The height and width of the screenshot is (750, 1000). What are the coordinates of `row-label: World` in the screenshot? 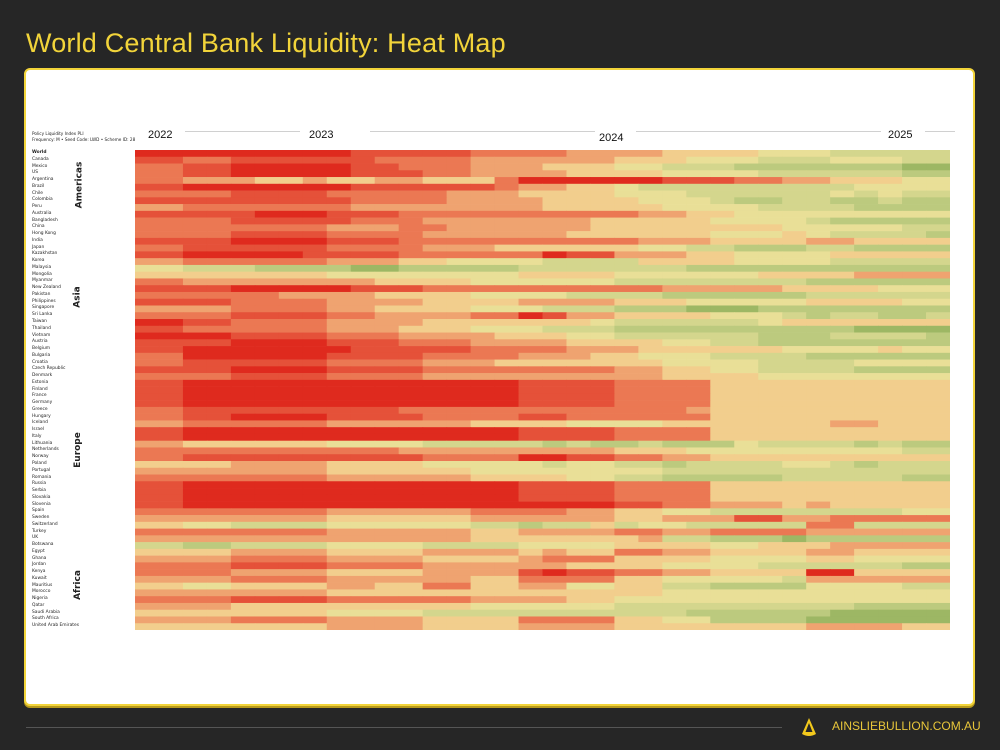 It's located at (39, 152).